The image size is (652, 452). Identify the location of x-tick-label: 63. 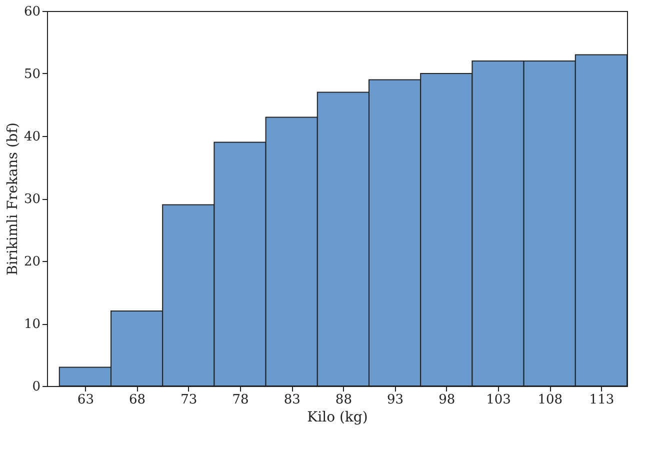
(85, 400).